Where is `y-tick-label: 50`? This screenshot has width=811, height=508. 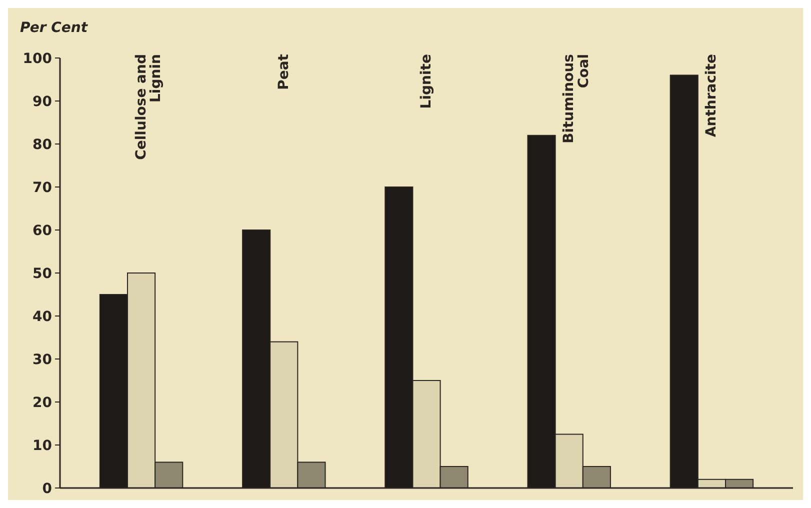 y-tick-label: 50 is located at coordinates (42, 274).